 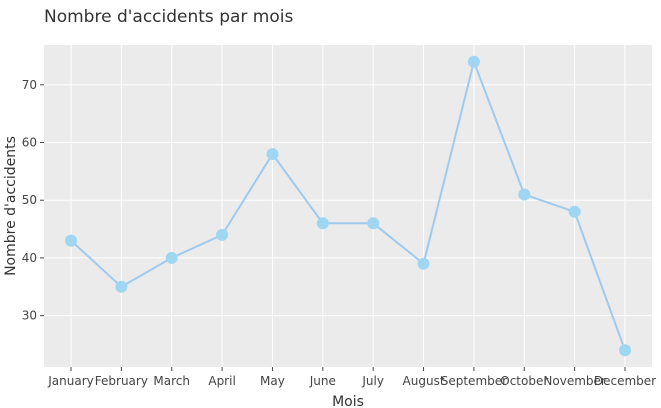 What do you see at coordinates (168, 17) in the screenshot?
I see `chart-title: Nombre d'accidents par mois` at bounding box center [168, 17].